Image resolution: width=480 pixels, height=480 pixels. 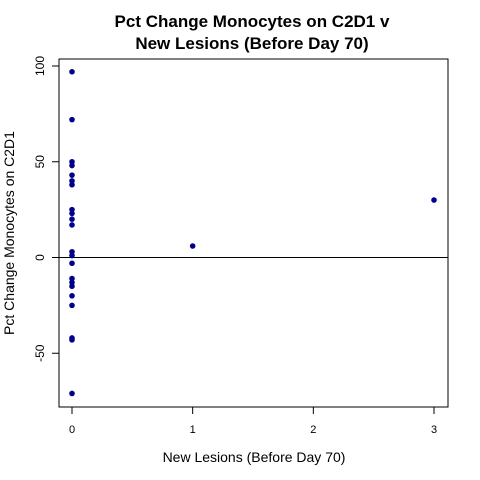 I want to click on y-axis: -50 0 50 100, so click(x=46, y=209).